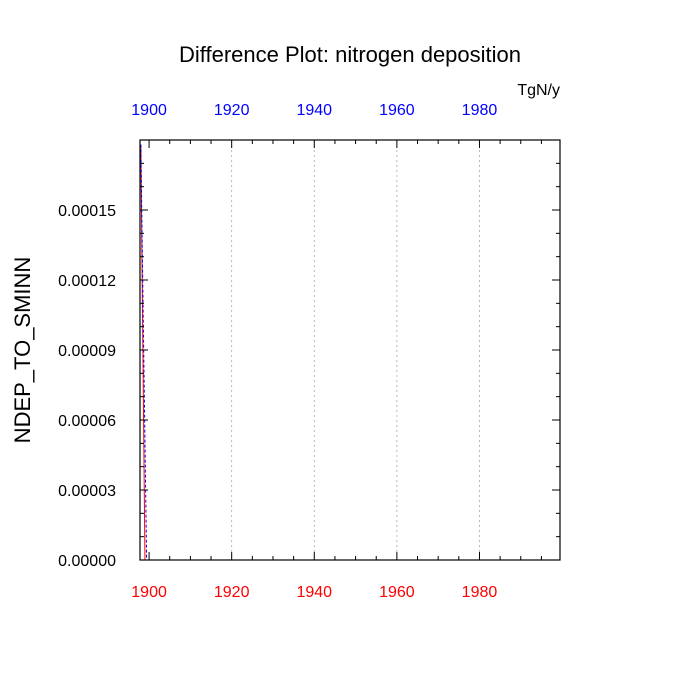  I want to click on y-tick-label: 0.00003, so click(87, 491).